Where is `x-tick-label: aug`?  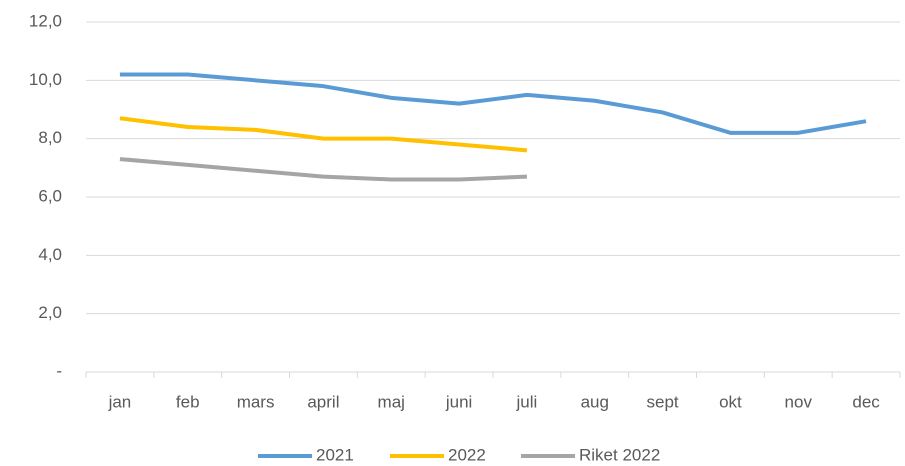 x-tick-label: aug is located at coordinates (595, 401).